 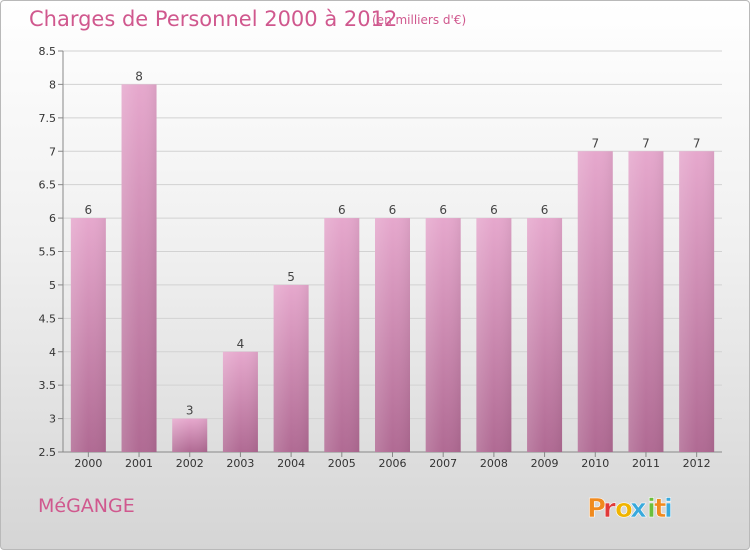 What do you see at coordinates (52, 285) in the screenshot?
I see `y-tick-label: 5` at bounding box center [52, 285].